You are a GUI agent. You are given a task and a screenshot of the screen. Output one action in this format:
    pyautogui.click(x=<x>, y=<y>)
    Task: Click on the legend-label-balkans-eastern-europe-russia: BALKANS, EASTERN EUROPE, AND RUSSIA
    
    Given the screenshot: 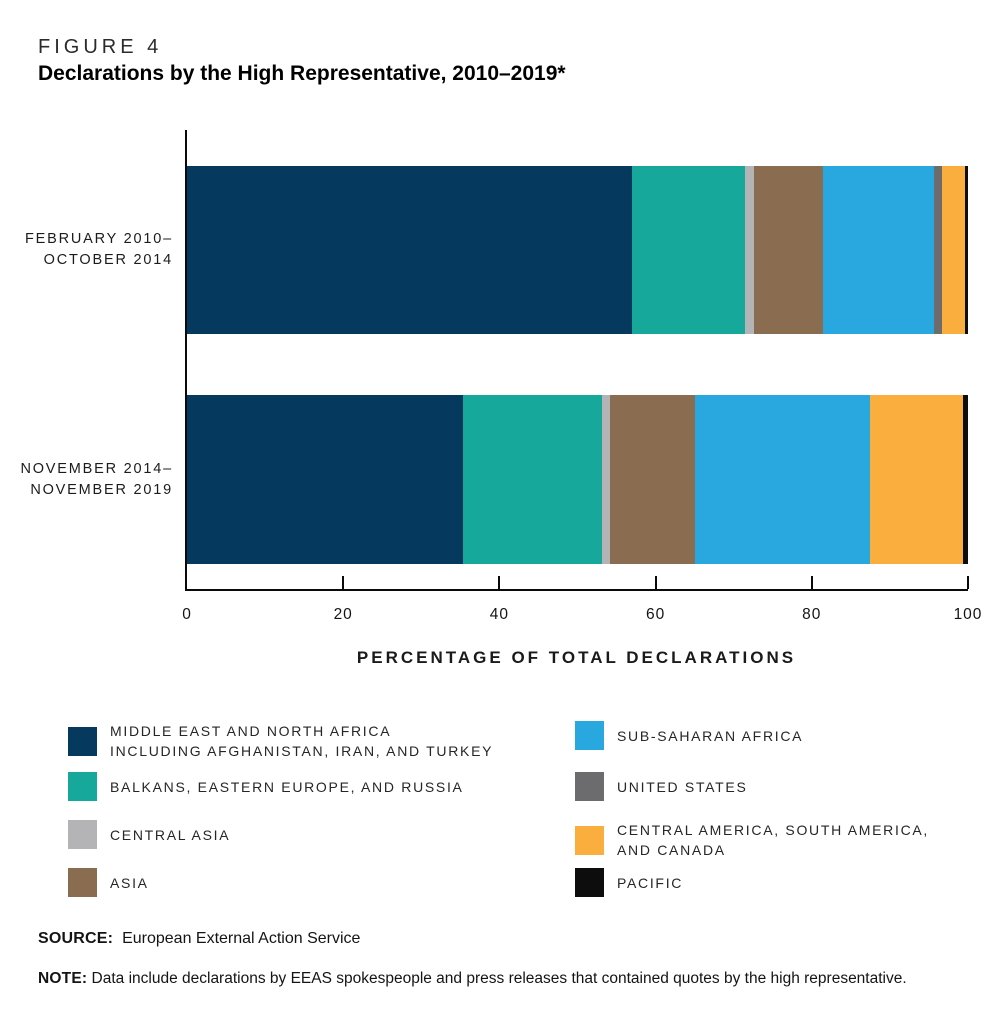 What is the action you would take?
    pyautogui.click(x=287, y=787)
    